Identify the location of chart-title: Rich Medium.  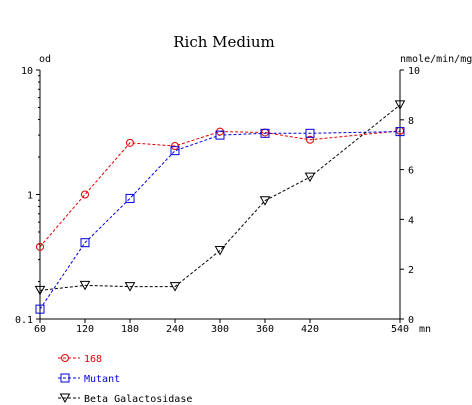
(223, 42).